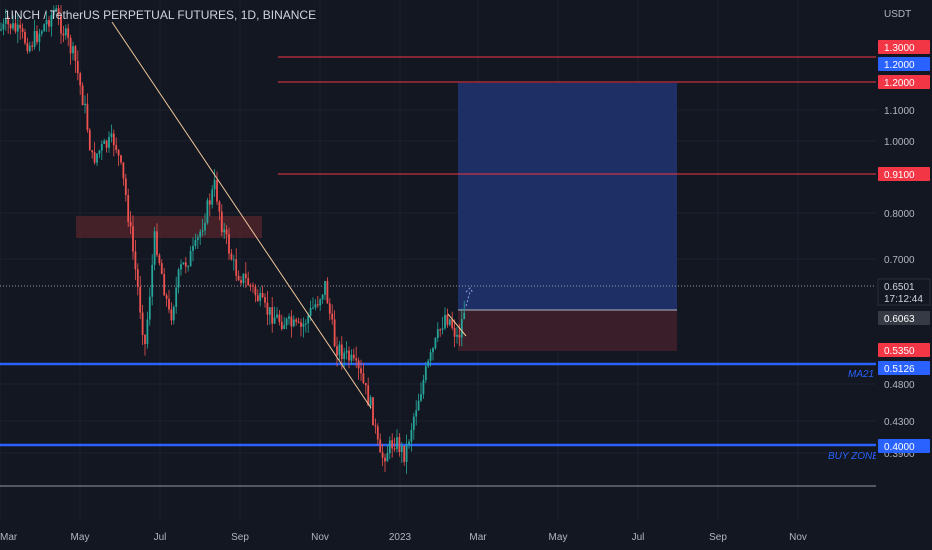 Image resolution: width=932 pixels, height=550 pixels. Describe the element at coordinates (567, 196) in the screenshot. I see `profit-zone` at that location.